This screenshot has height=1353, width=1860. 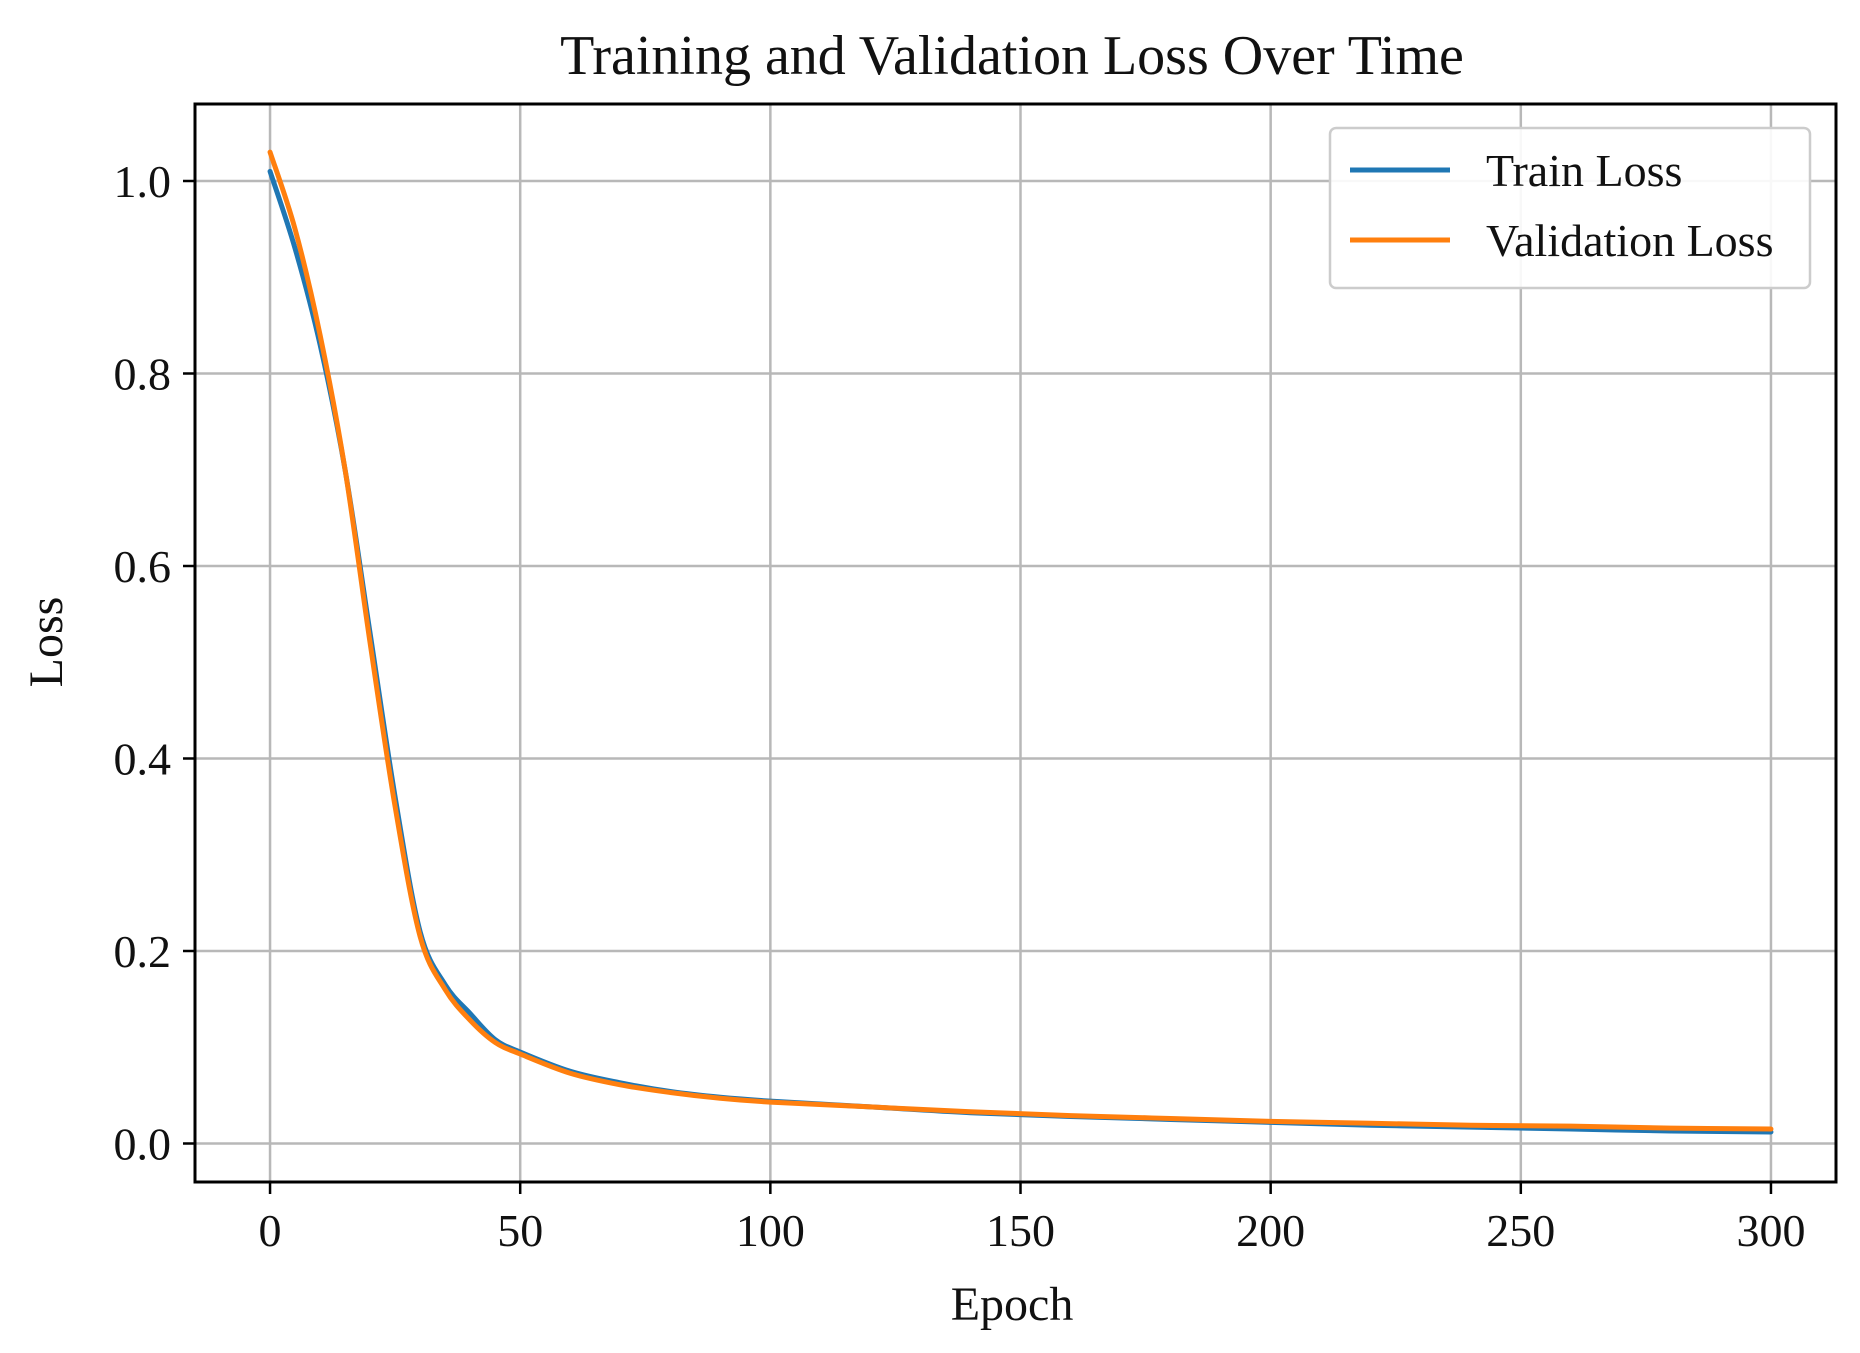 What do you see at coordinates (143, 951) in the screenshot?
I see `y-tick-label: 0.2` at bounding box center [143, 951].